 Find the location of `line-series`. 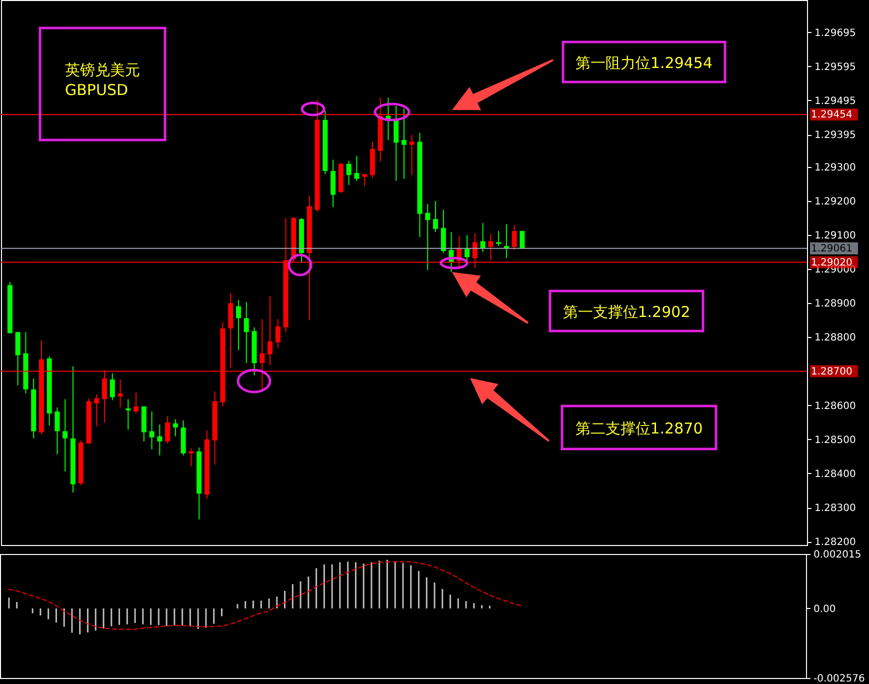

line-series is located at coordinates (265, 595).